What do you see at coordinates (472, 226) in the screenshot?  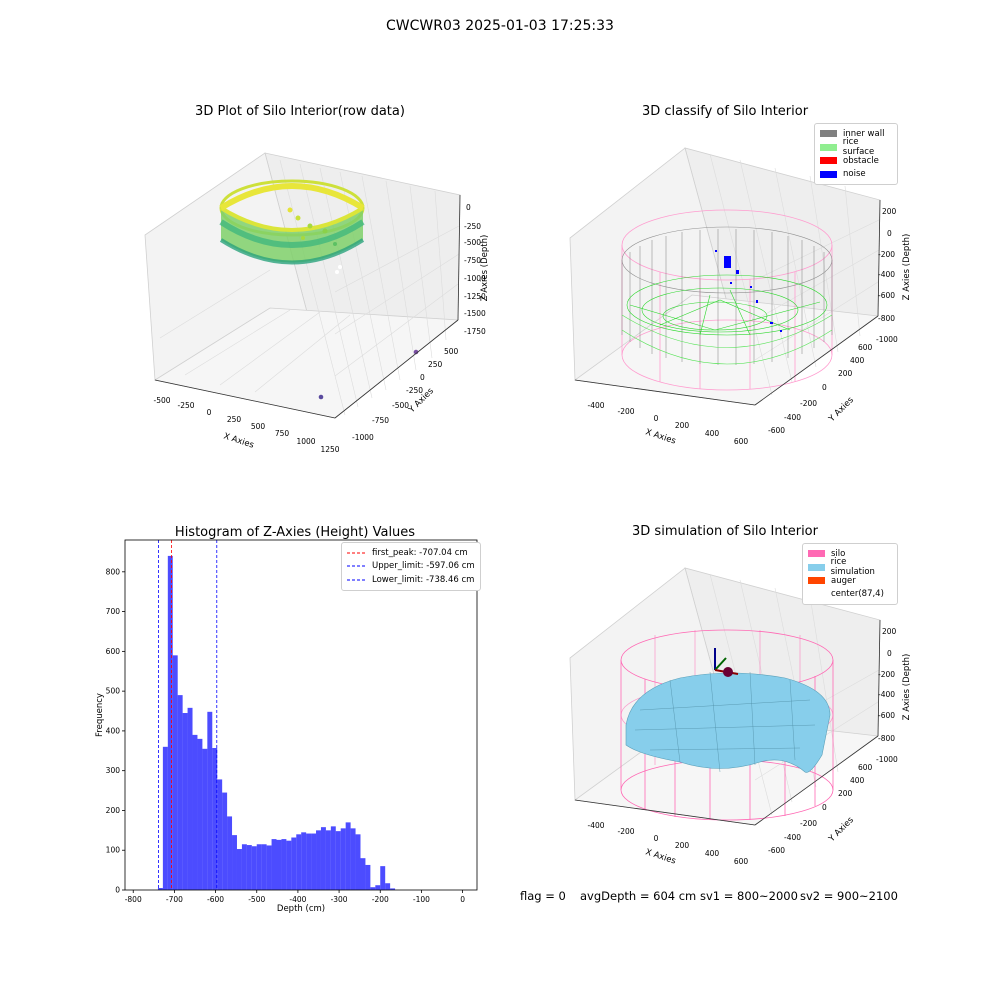 I see `raw-z-tick: -250` at bounding box center [472, 226].